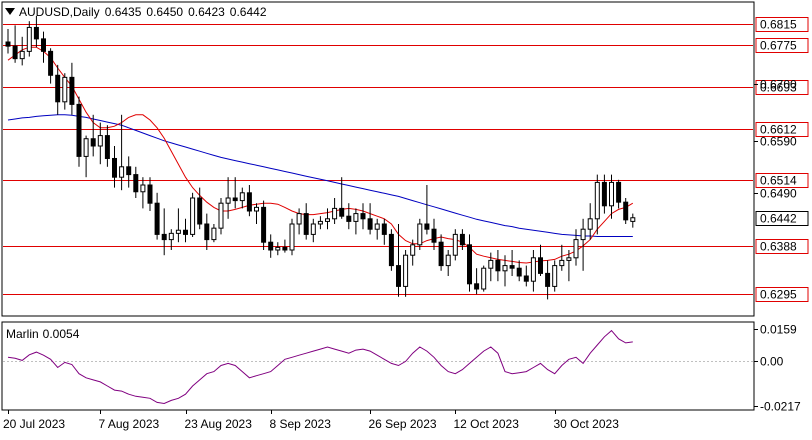 The width and height of the screenshot is (812, 440). I want to click on oscillator-line, so click(320, 367).